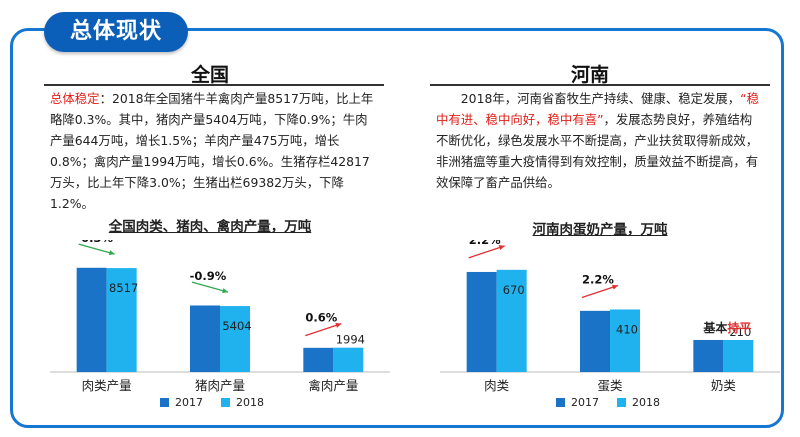 This screenshot has height=437, width=800. I want to click on change-label: -0.9%, so click(208, 276).